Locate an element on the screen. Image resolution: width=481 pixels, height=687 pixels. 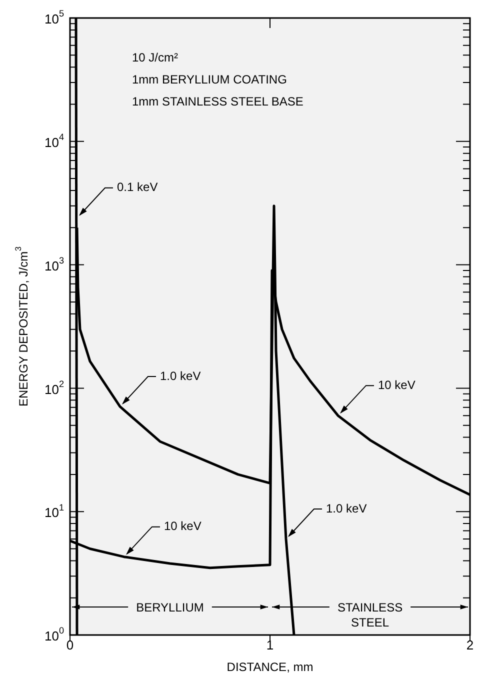
annotation: 1mm STAINLESS STEEL BASE is located at coordinates (218, 101).